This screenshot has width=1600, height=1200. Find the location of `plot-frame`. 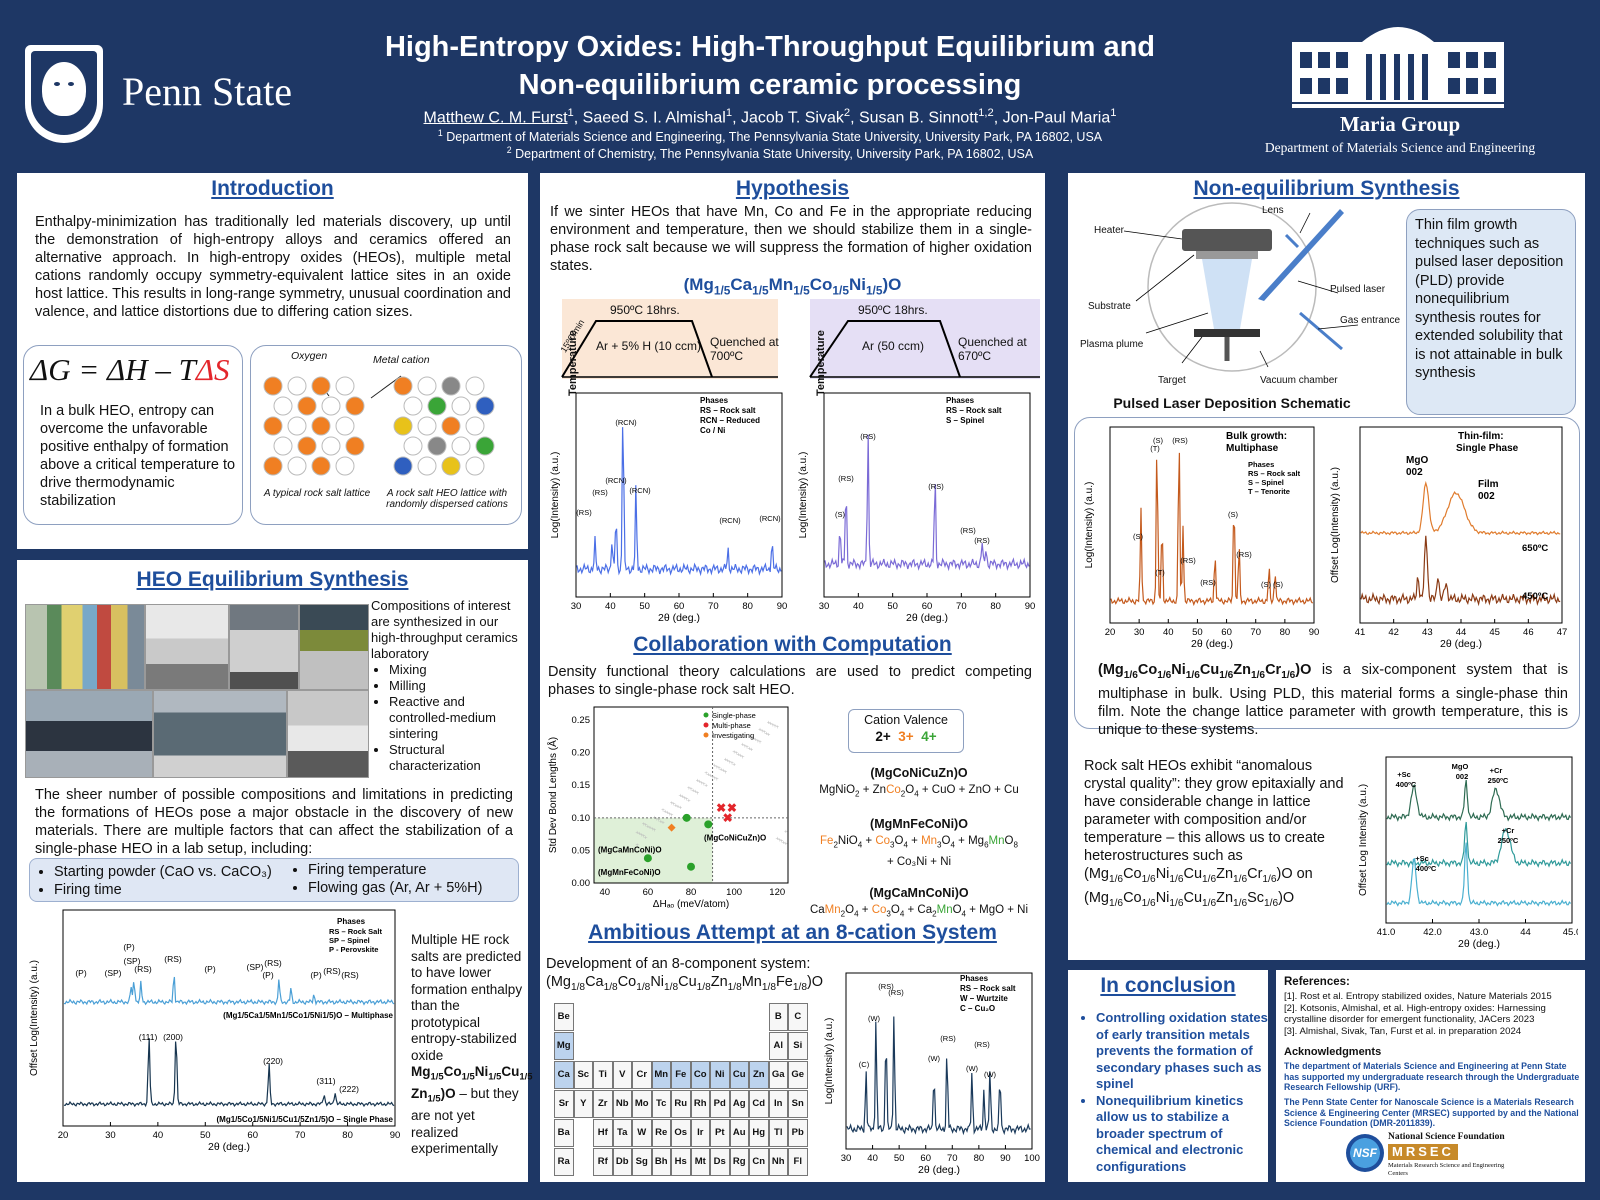

plot-frame is located at coordinates (229, 1018).